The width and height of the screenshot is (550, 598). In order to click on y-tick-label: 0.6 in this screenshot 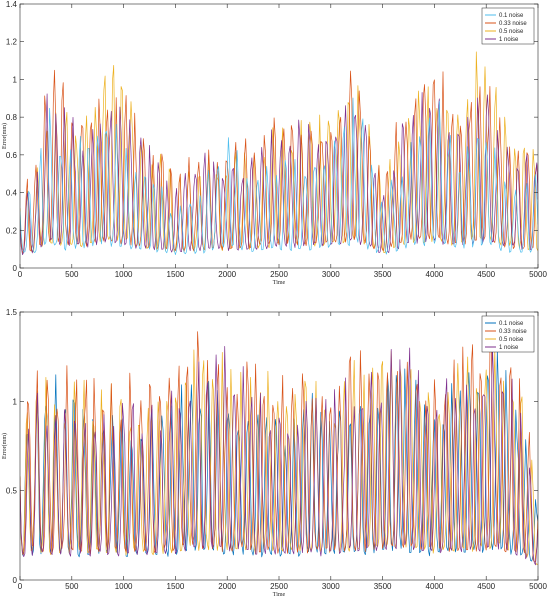, I will do `click(12, 155)`.